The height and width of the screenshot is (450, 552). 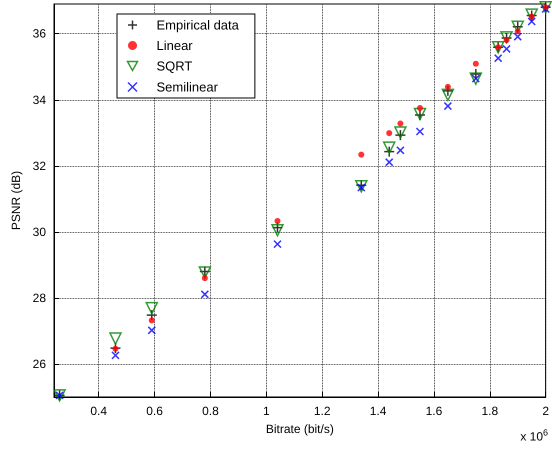 I want to click on x-tick-label: 0.6, so click(x=155, y=411).